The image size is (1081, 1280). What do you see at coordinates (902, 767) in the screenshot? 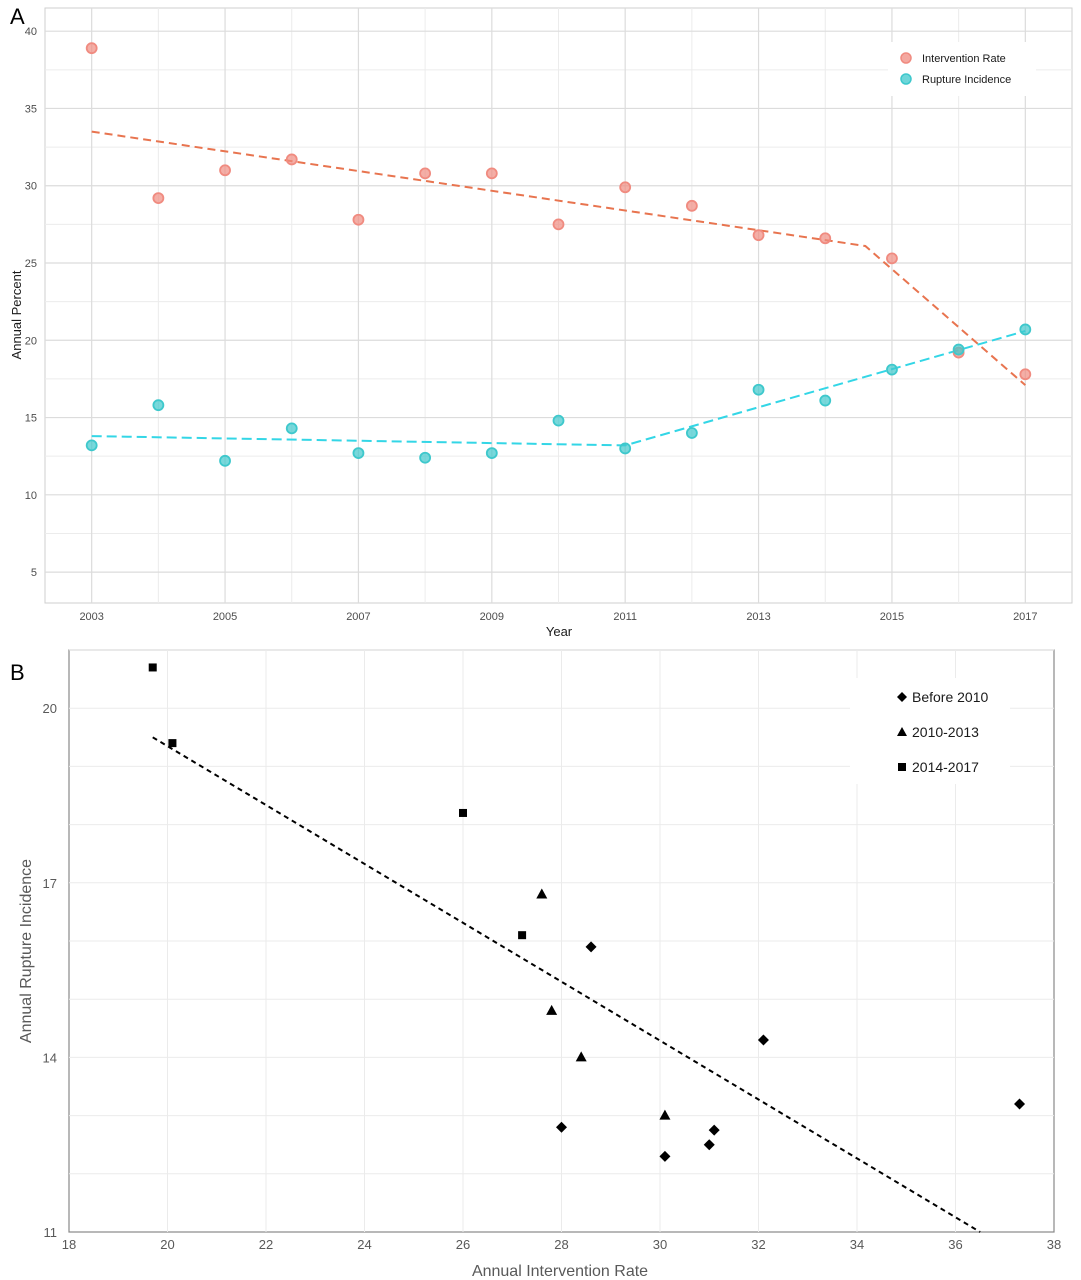
I see `legend-marker-2014-2017` at bounding box center [902, 767].